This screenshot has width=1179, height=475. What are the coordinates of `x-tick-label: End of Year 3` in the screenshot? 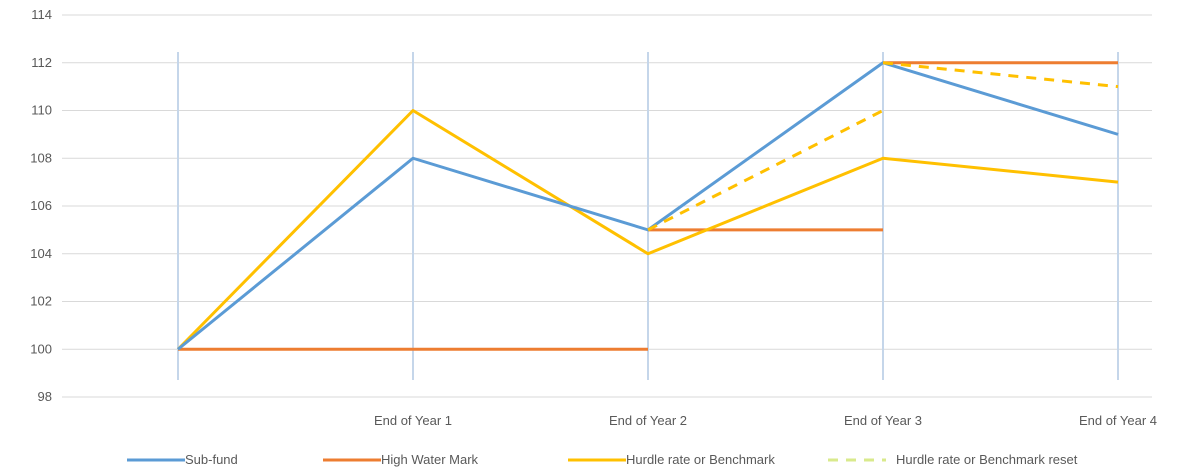 It's located at (883, 420).